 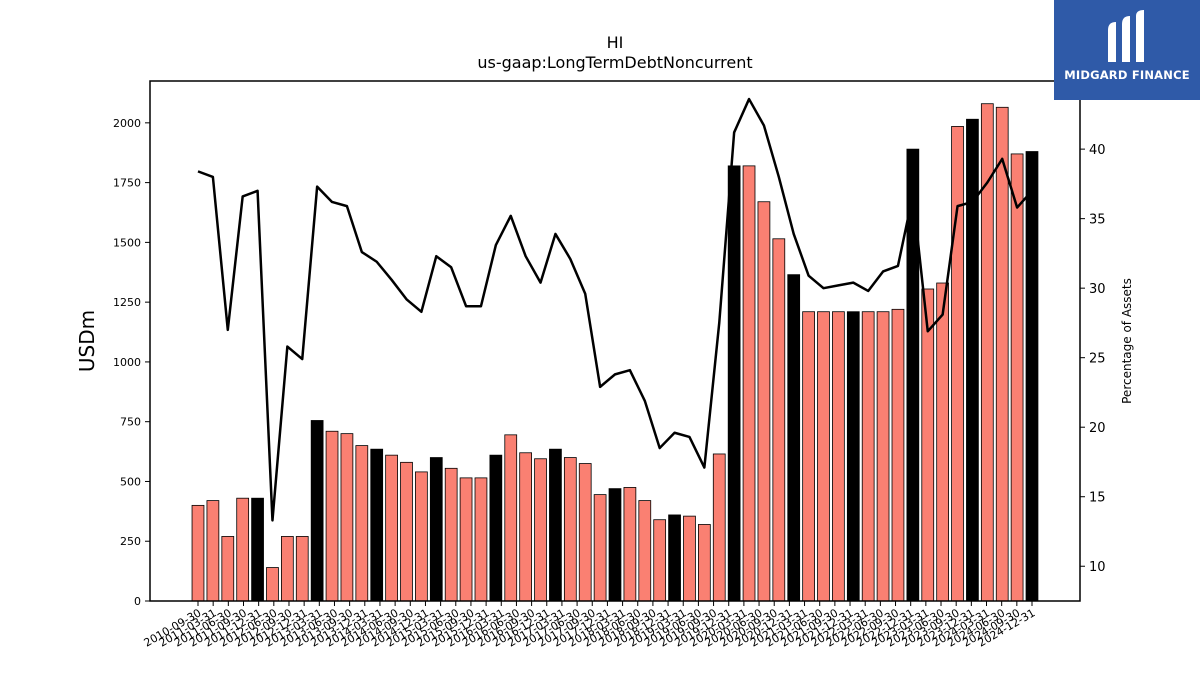 I want to click on y-tick-label: 750, so click(x=130, y=422).